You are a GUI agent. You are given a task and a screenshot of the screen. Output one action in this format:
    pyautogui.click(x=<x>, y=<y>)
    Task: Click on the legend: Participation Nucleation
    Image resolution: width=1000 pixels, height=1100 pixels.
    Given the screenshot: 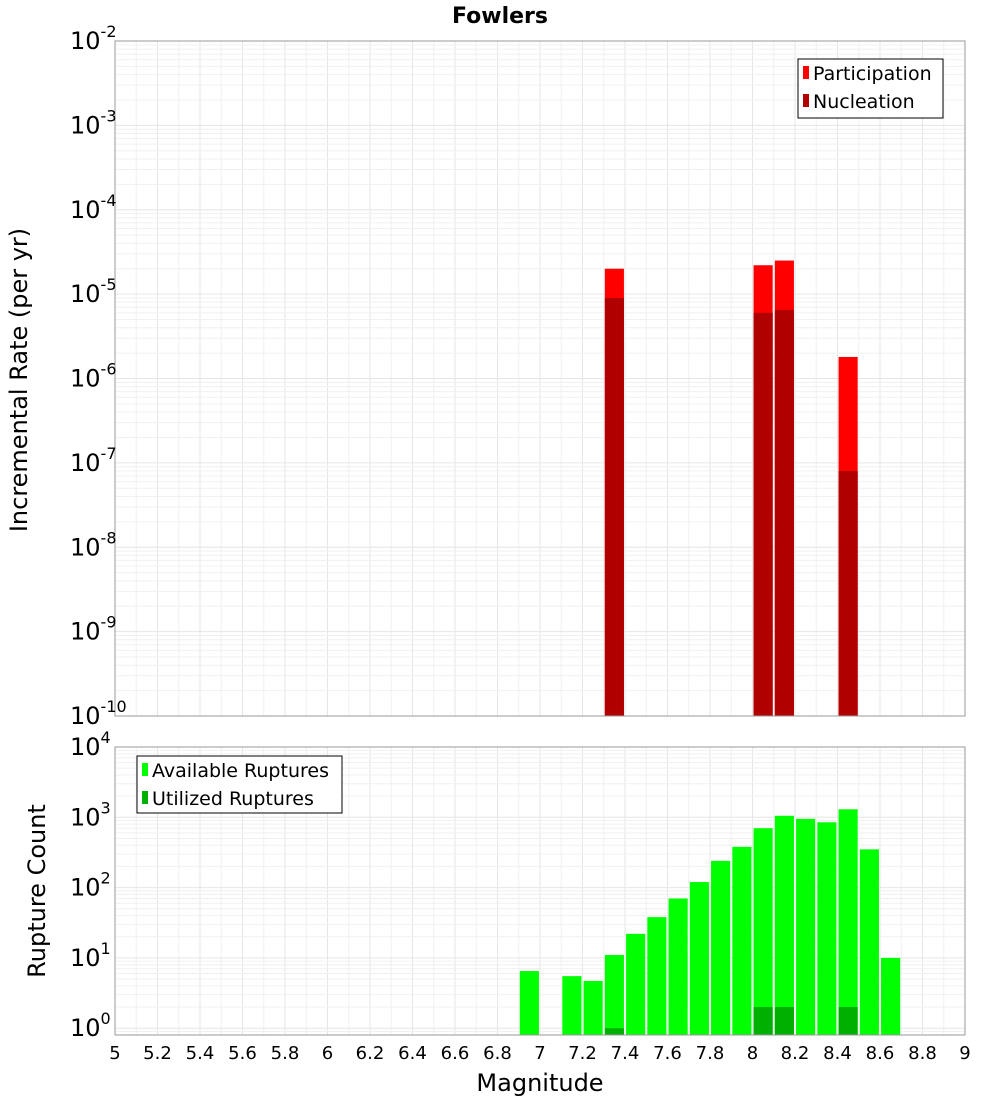 What is the action you would take?
    pyautogui.click(x=870, y=88)
    